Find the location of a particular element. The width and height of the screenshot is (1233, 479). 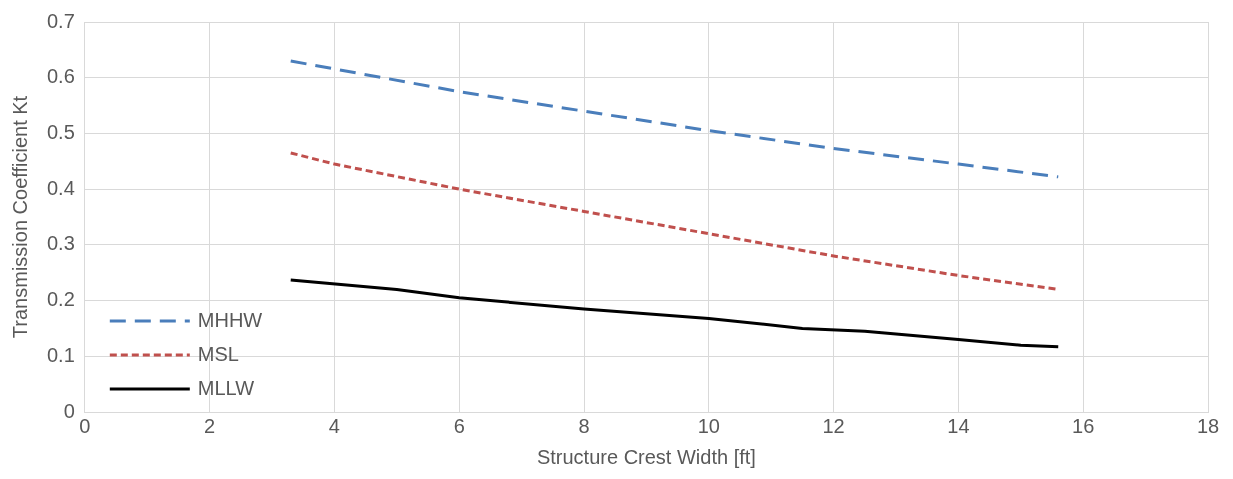

y-axis-title: Transmission Coefficient Kt is located at coordinates (19, 217).